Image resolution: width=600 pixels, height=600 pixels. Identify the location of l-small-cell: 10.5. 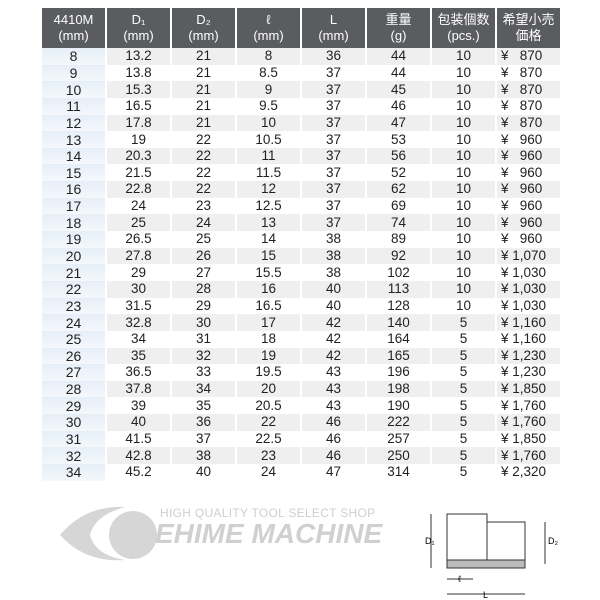
(268, 139).